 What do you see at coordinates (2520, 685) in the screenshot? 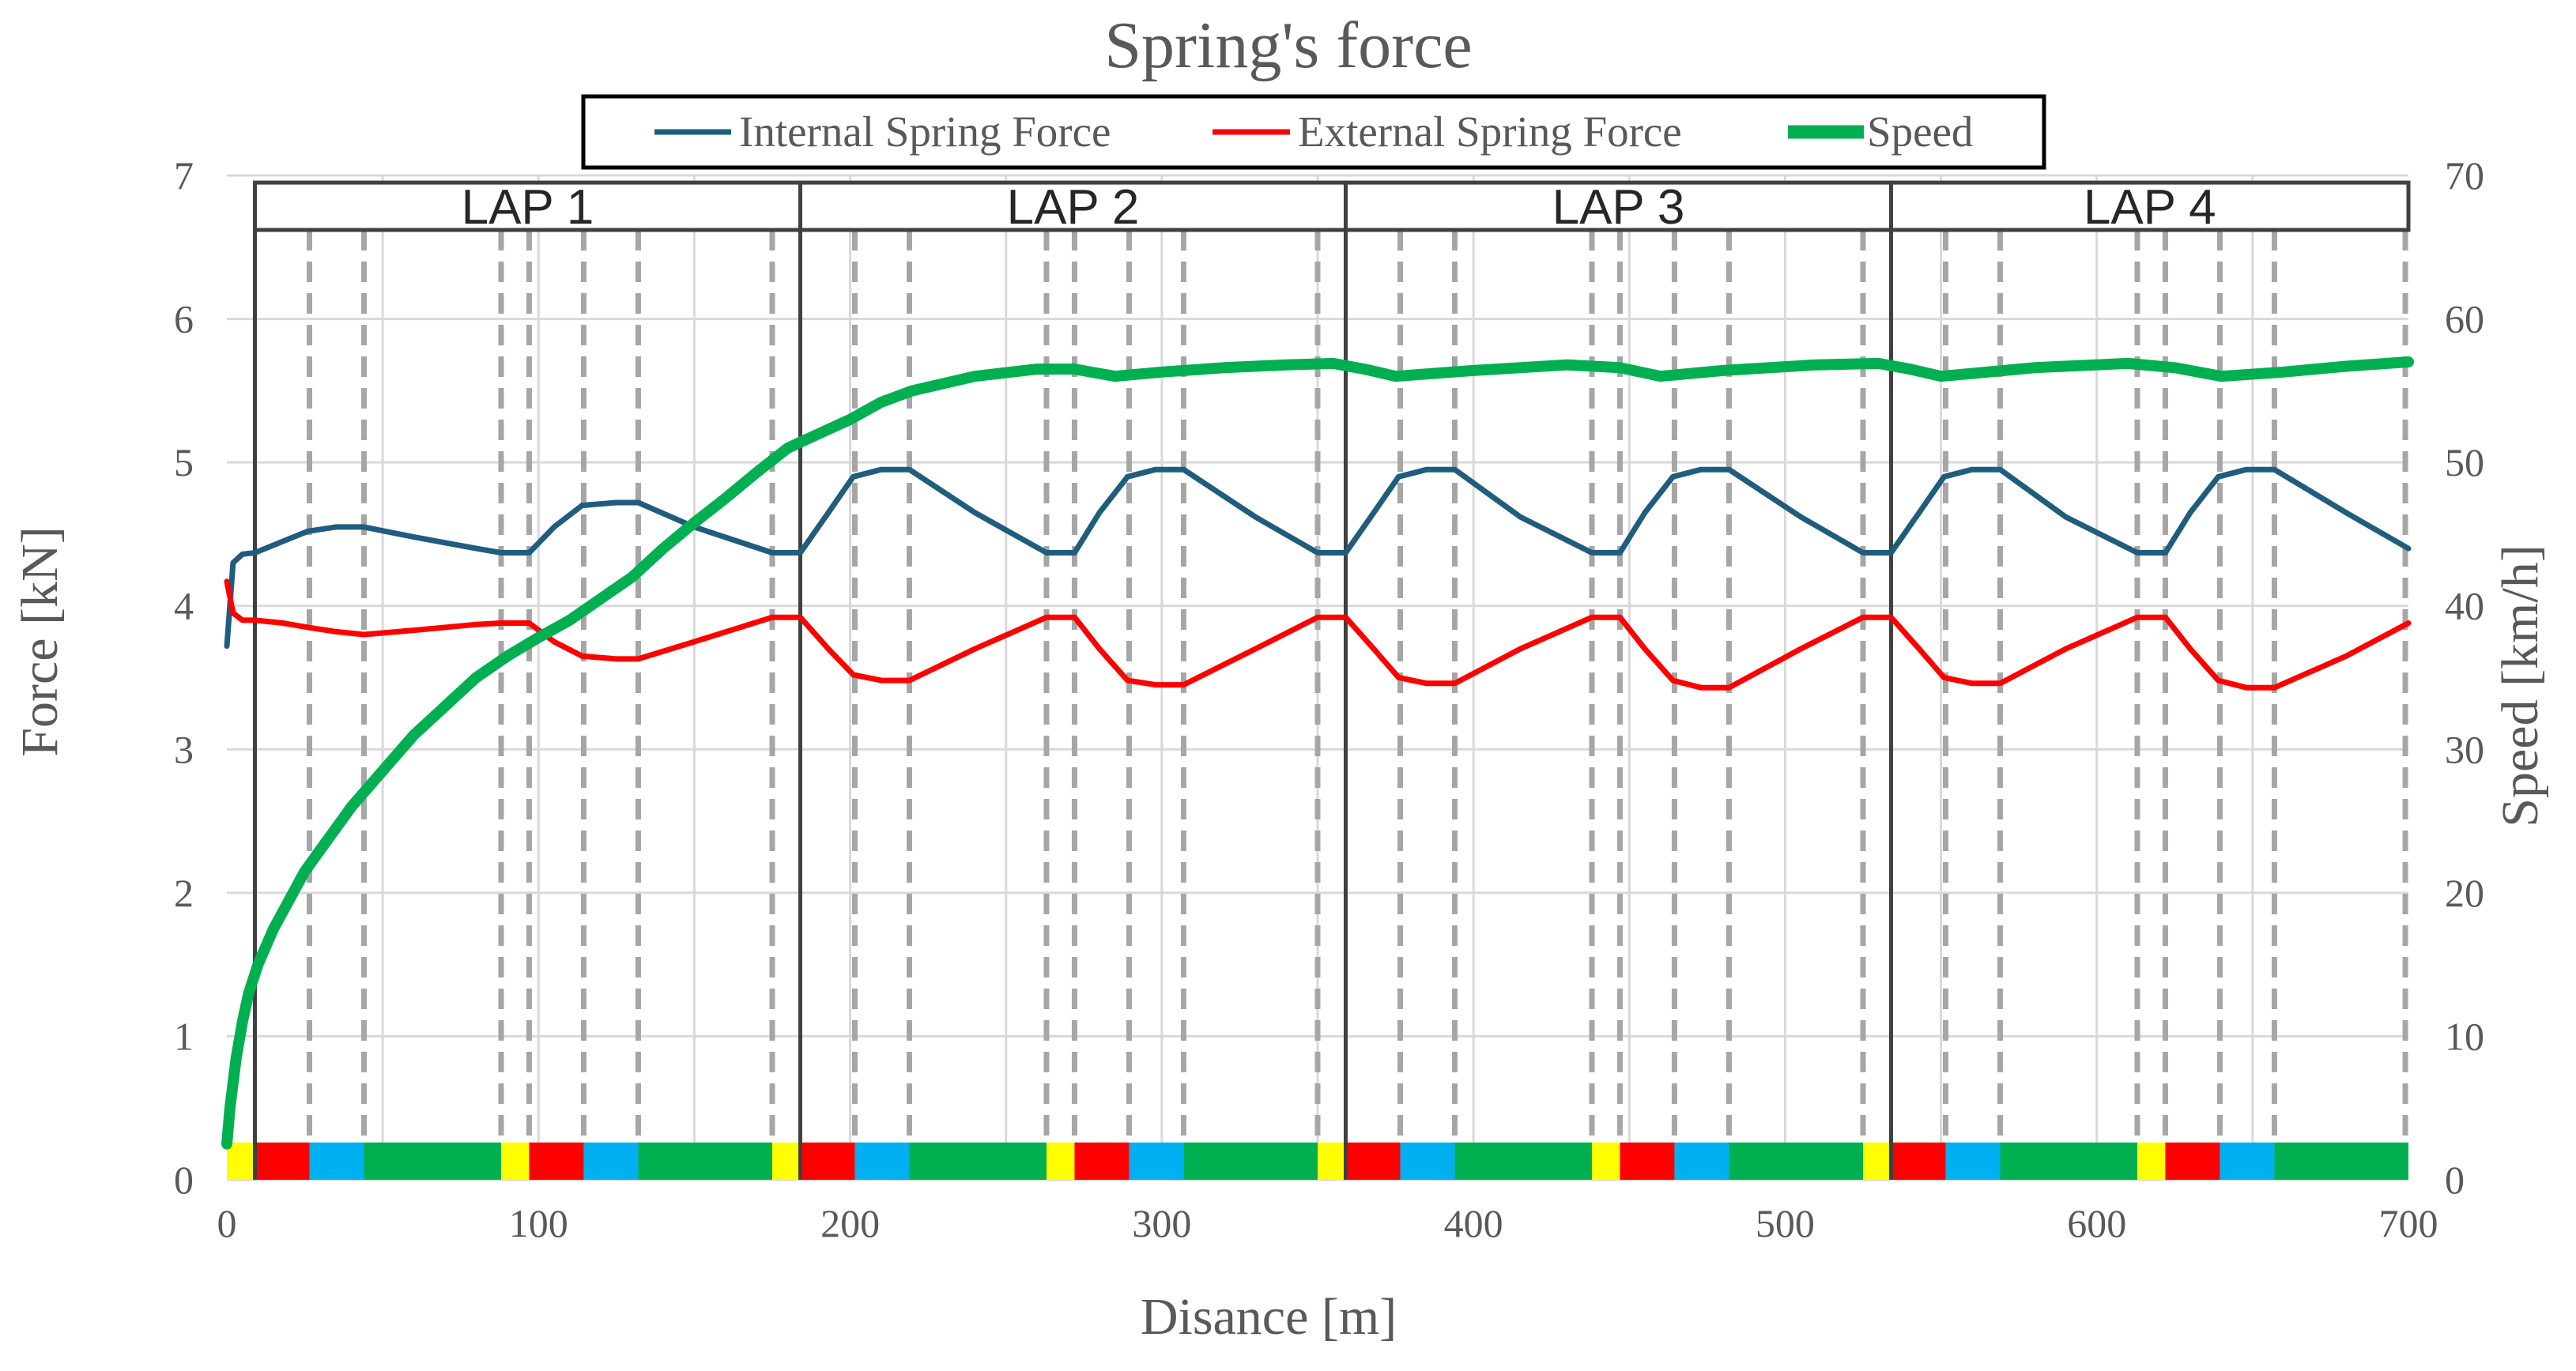
I see `y-axis-right-label: Speed [km/h]` at bounding box center [2520, 685].